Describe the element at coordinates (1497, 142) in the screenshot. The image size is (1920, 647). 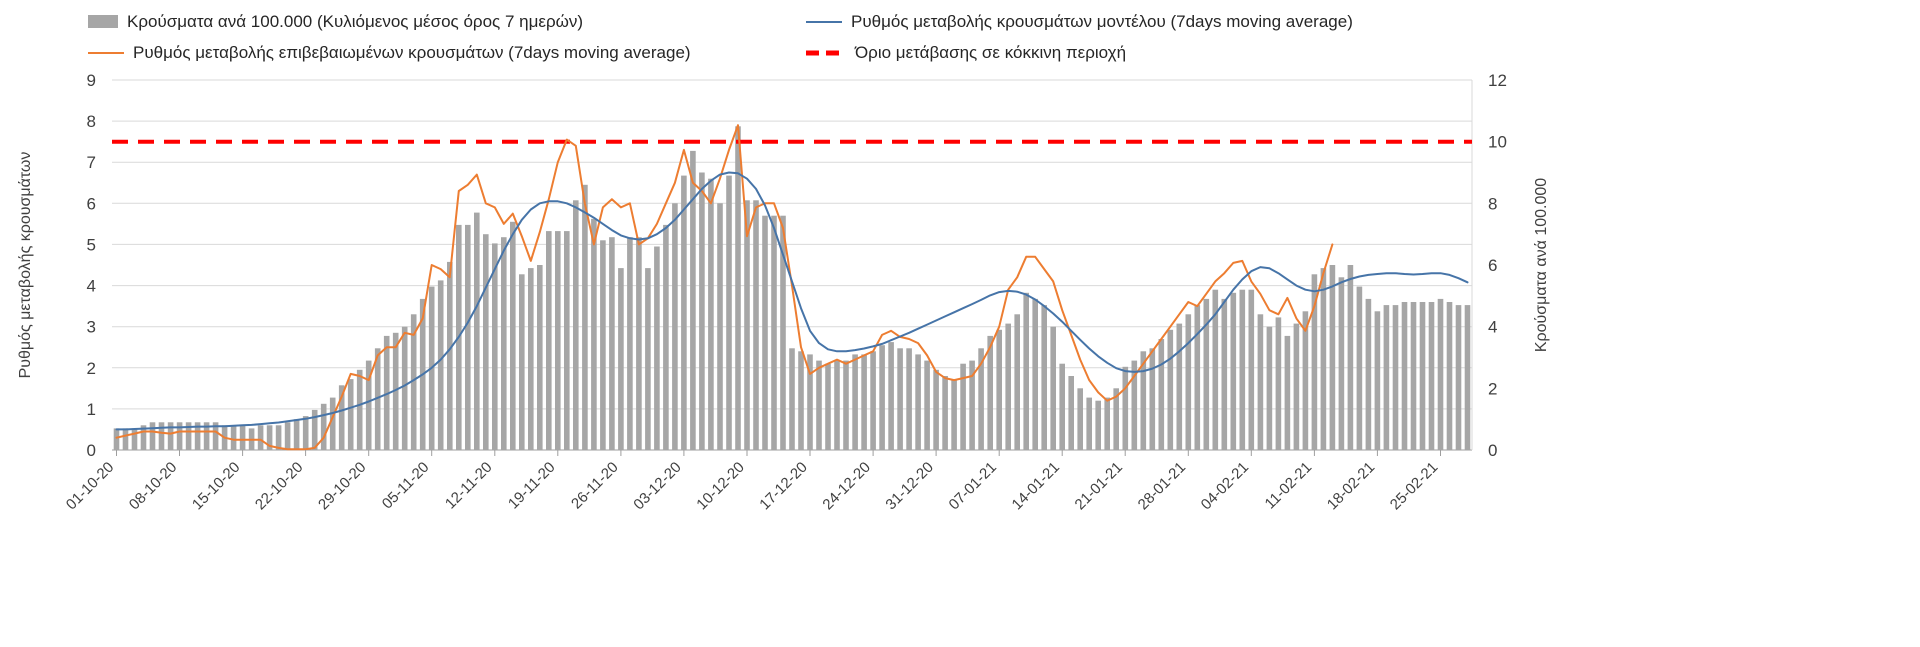
I see `right-axis-tick-label: 10` at that location.